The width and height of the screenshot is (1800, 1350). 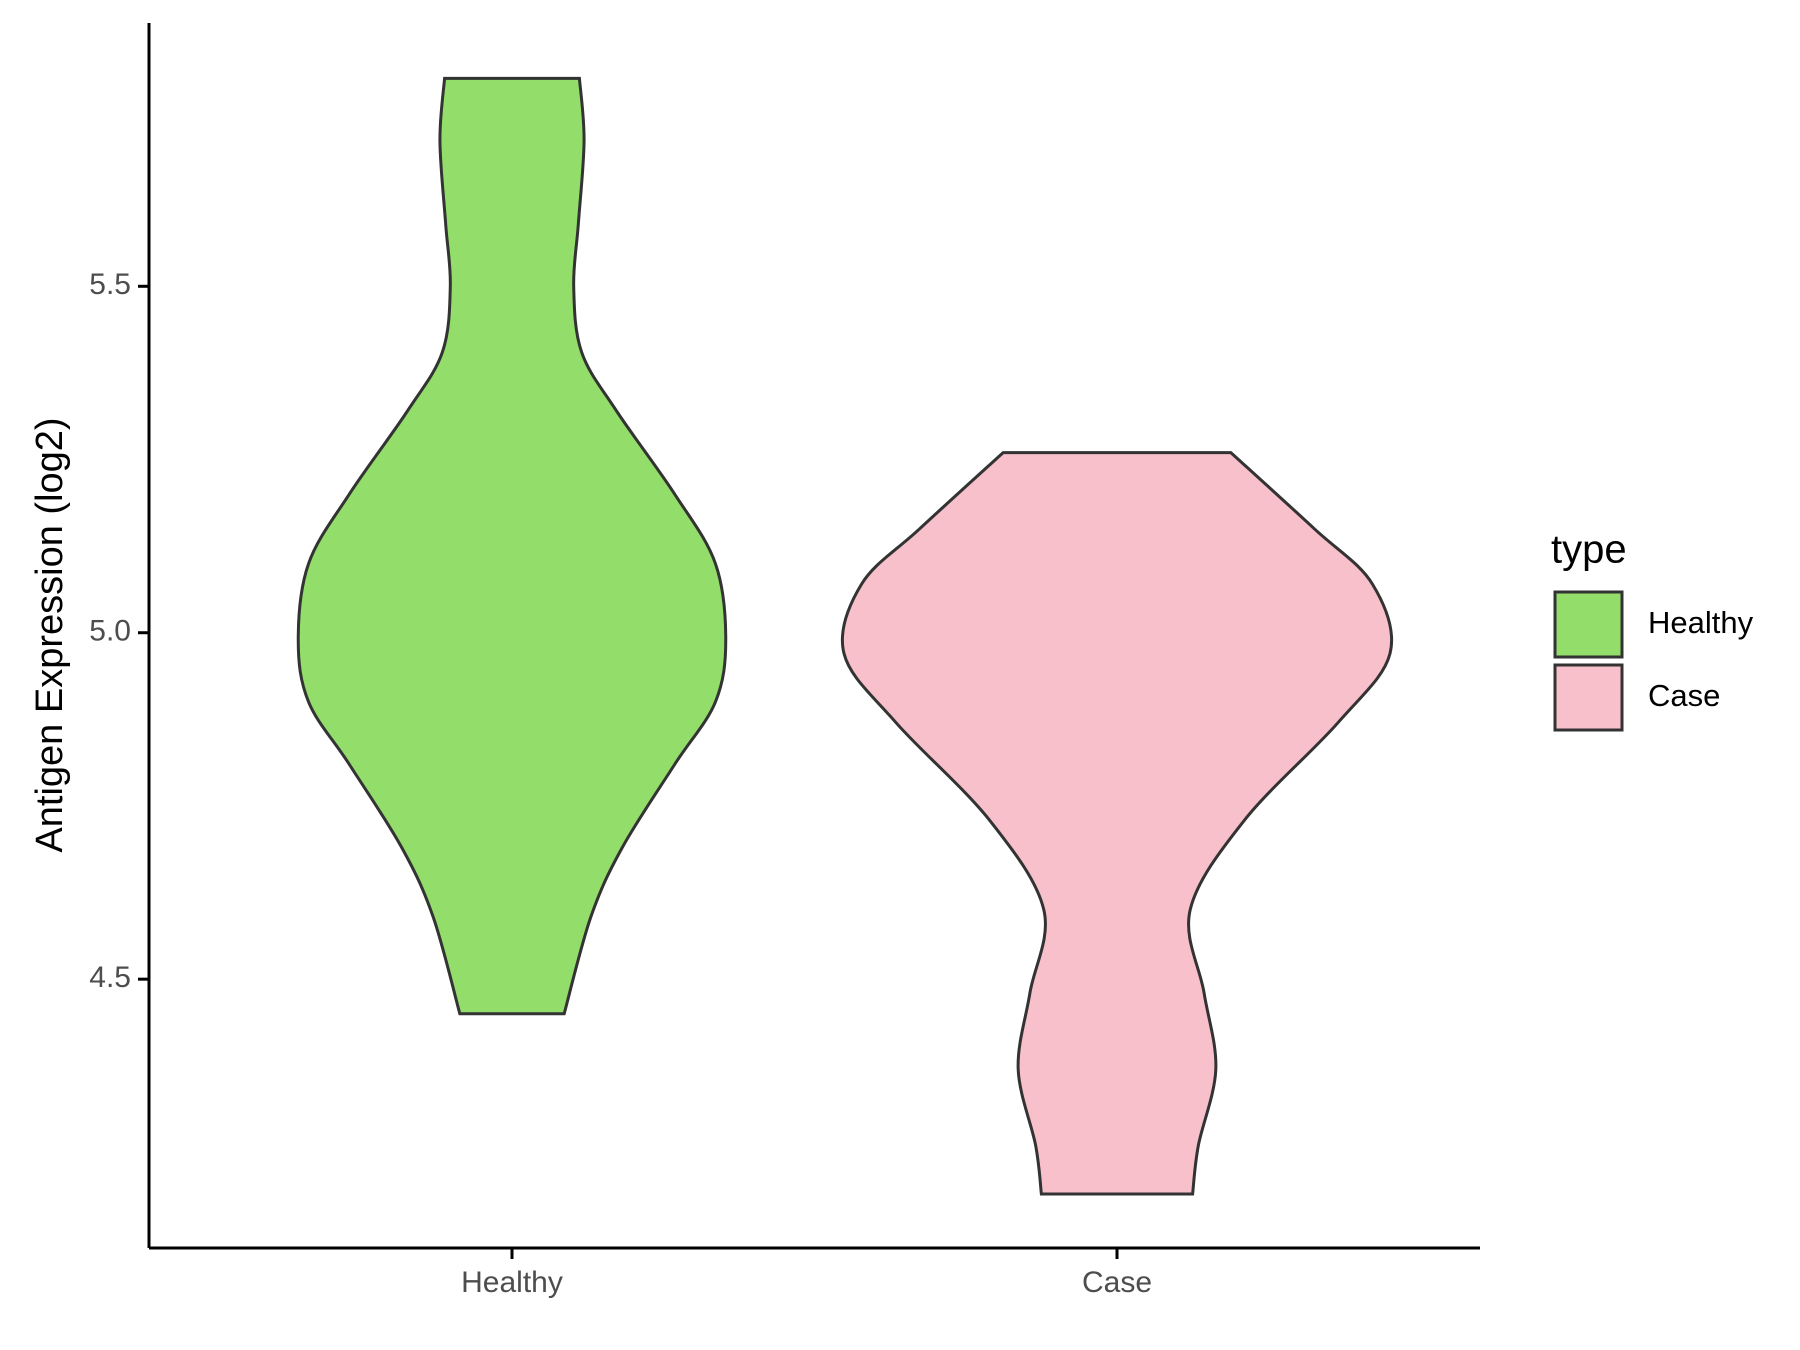 What do you see at coordinates (1701, 622) in the screenshot?
I see `legend-label: Healthy` at bounding box center [1701, 622].